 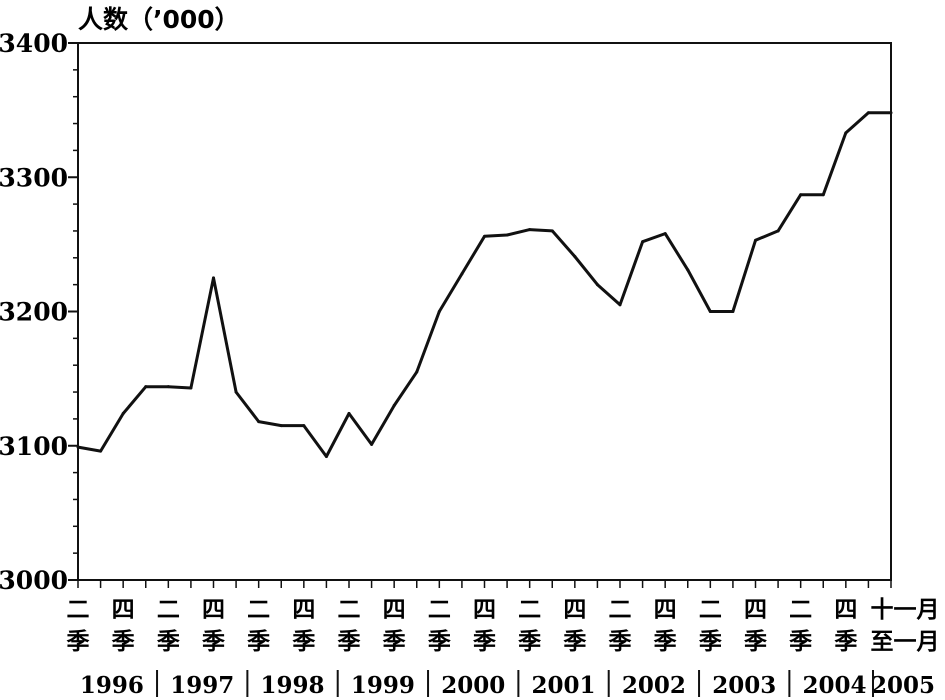 What do you see at coordinates (34, 580) in the screenshot?
I see `y-tick-label: 3000` at bounding box center [34, 580].